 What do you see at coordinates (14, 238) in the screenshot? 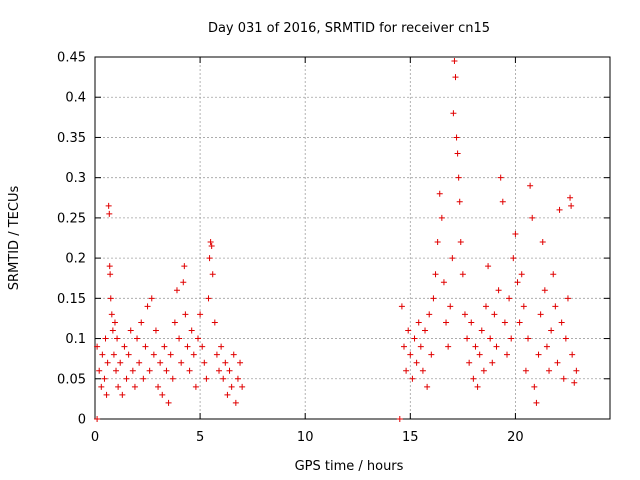
I see `y-axis-label: SRMTID / TECUs` at bounding box center [14, 238].